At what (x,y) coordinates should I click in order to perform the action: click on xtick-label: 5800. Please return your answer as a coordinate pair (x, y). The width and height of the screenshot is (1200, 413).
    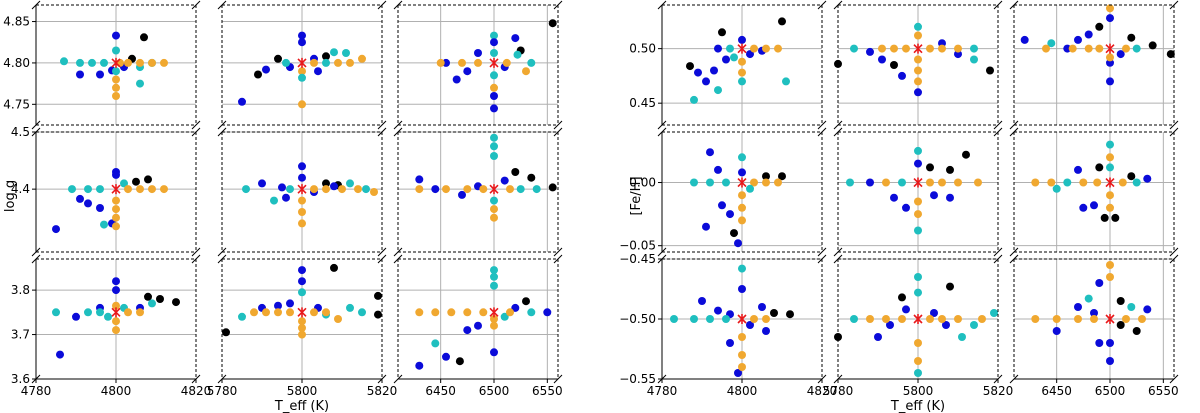
    Looking at the image, I should click on (918, 391).